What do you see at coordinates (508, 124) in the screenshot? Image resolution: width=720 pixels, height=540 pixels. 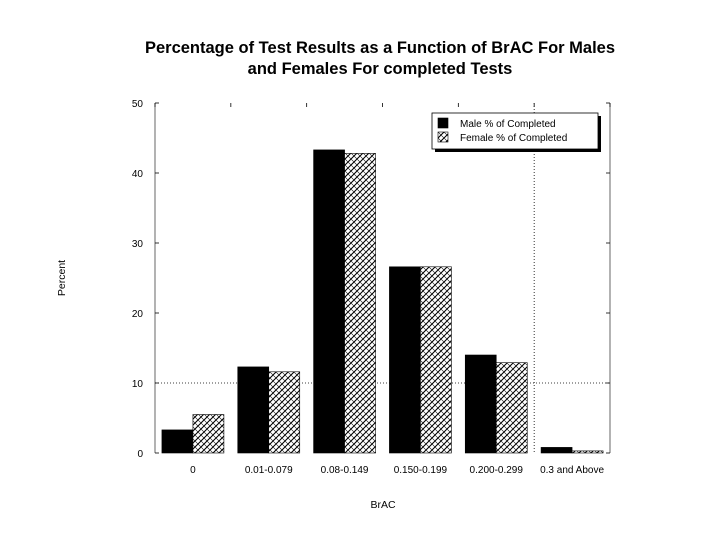 I see `legend-label-male: Male % of Completed` at bounding box center [508, 124].